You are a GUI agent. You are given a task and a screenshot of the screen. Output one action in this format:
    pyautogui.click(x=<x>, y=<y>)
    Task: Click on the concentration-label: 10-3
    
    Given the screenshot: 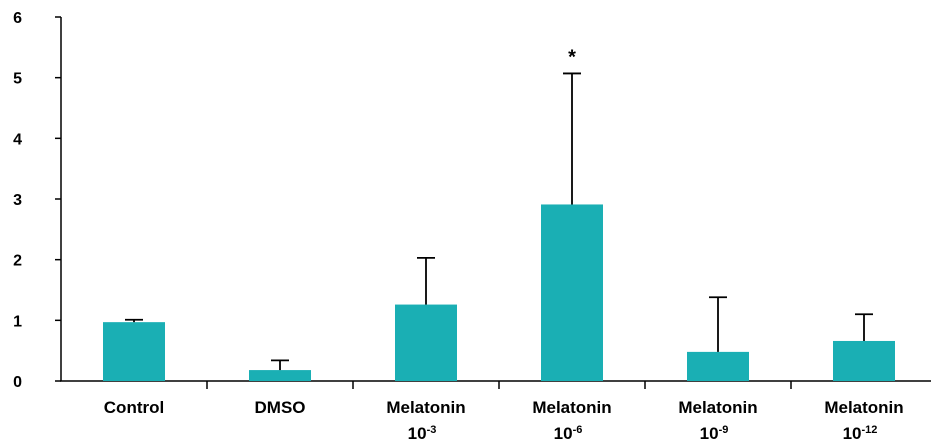 What is the action you would take?
    pyautogui.click(x=422, y=433)
    